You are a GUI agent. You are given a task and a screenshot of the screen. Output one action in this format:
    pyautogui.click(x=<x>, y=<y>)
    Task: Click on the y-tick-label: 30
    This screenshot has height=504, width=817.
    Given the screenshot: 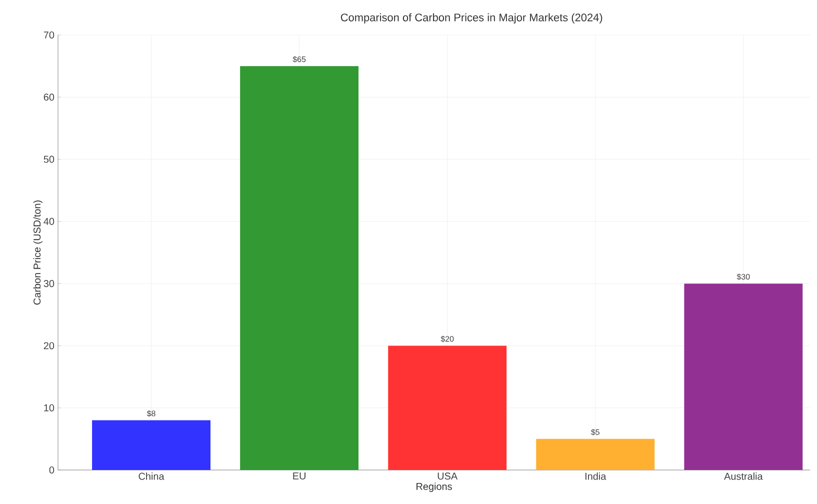 What is the action you would take?
    pyautogui.click(x=49, y=284)
    